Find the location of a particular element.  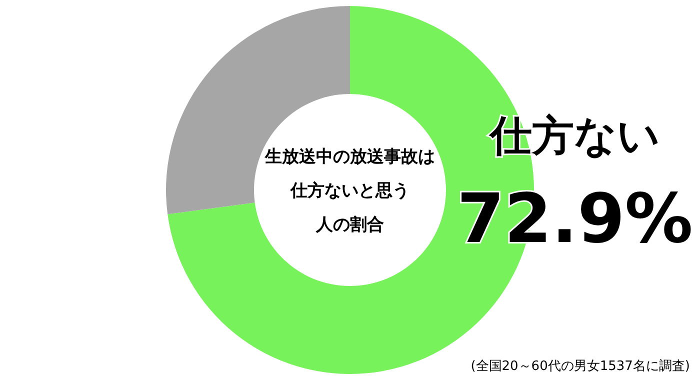

text: 生放送中の放送事故は仕方ないと思う人の割合 is located at coordinates (349, 191).